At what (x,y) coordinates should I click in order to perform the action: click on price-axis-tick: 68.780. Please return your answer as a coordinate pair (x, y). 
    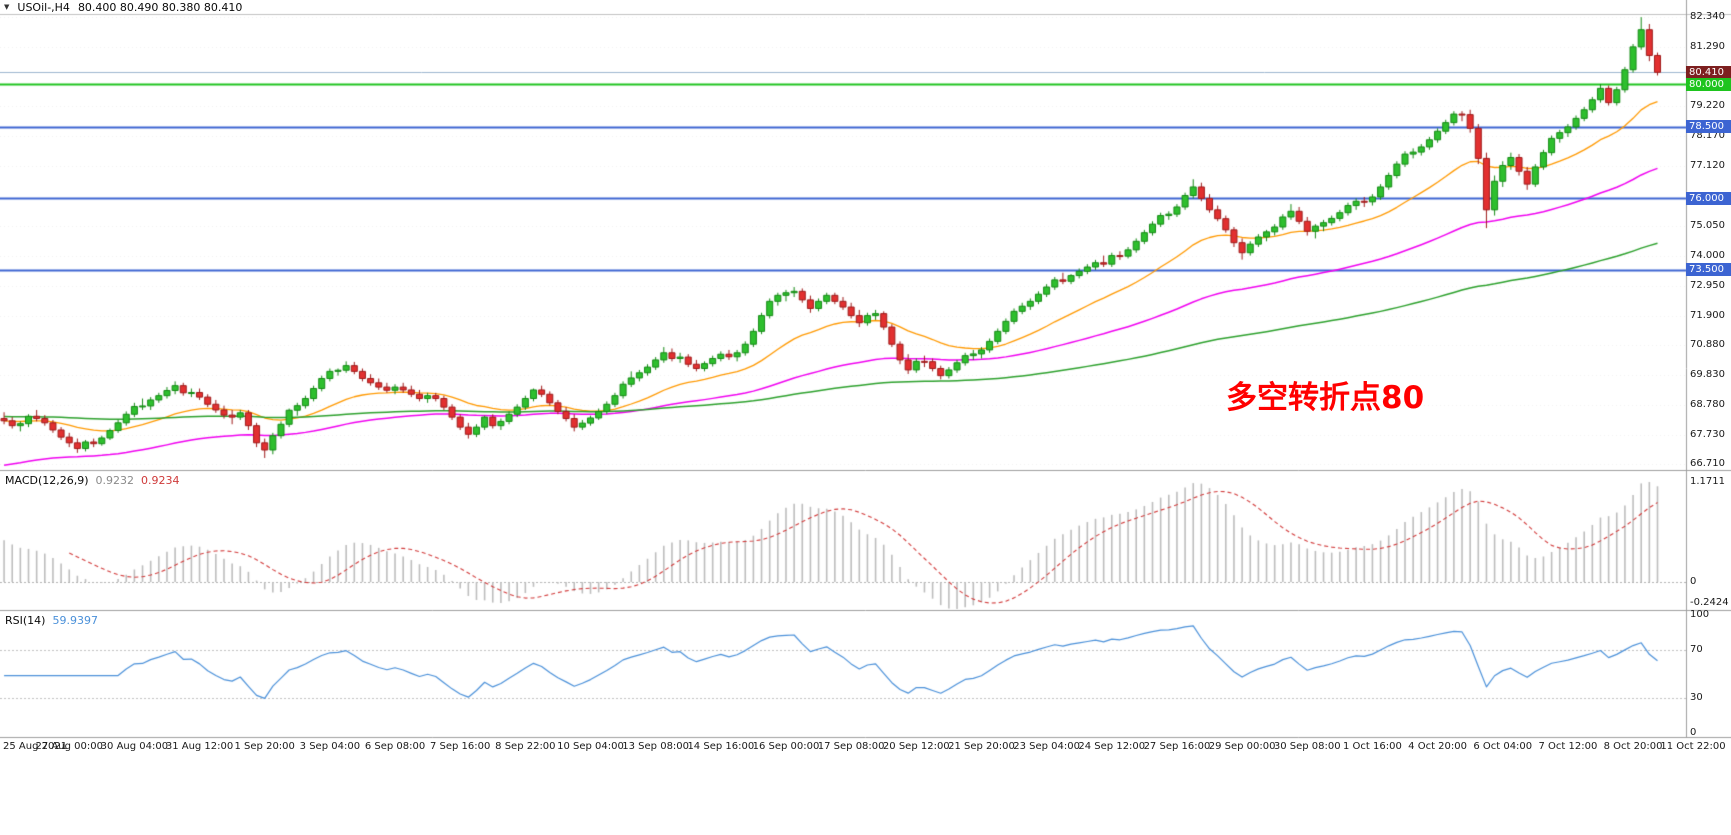
    Looking at the image, I should click on (1707, 404).